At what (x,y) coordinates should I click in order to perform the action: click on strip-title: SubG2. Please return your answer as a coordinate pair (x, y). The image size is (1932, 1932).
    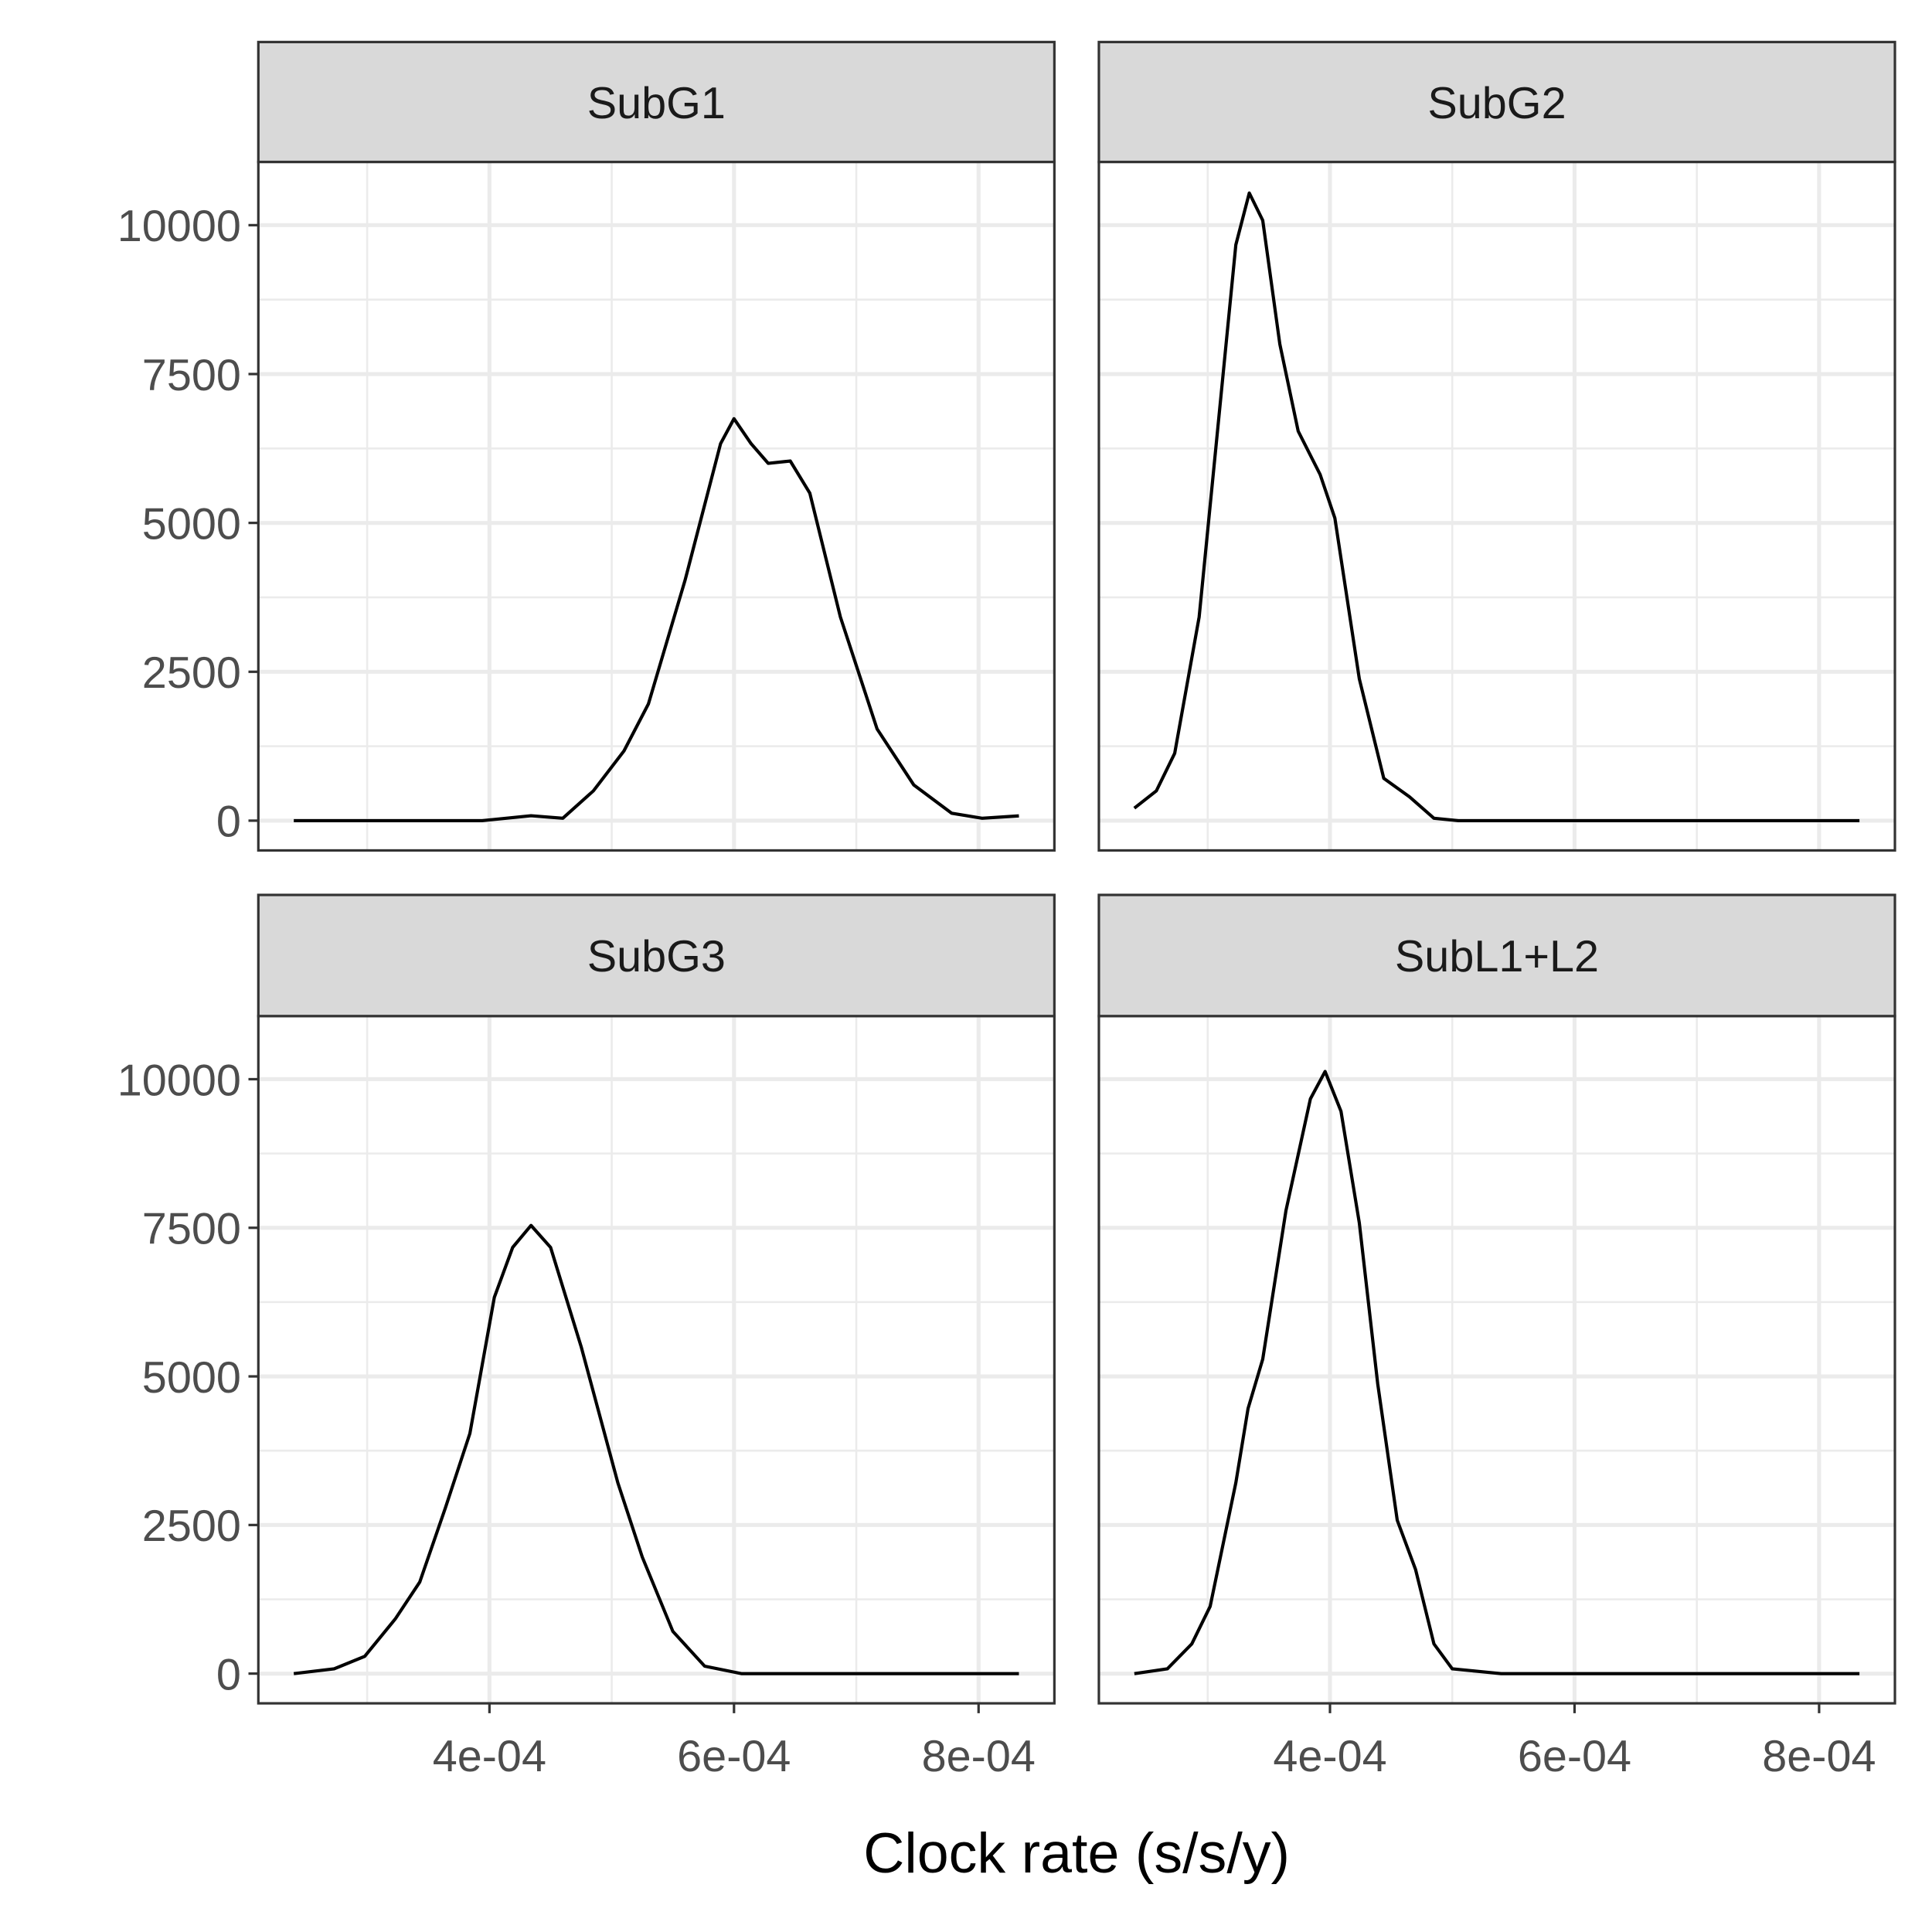
    Looking at the image, I should click on (1497, 104).